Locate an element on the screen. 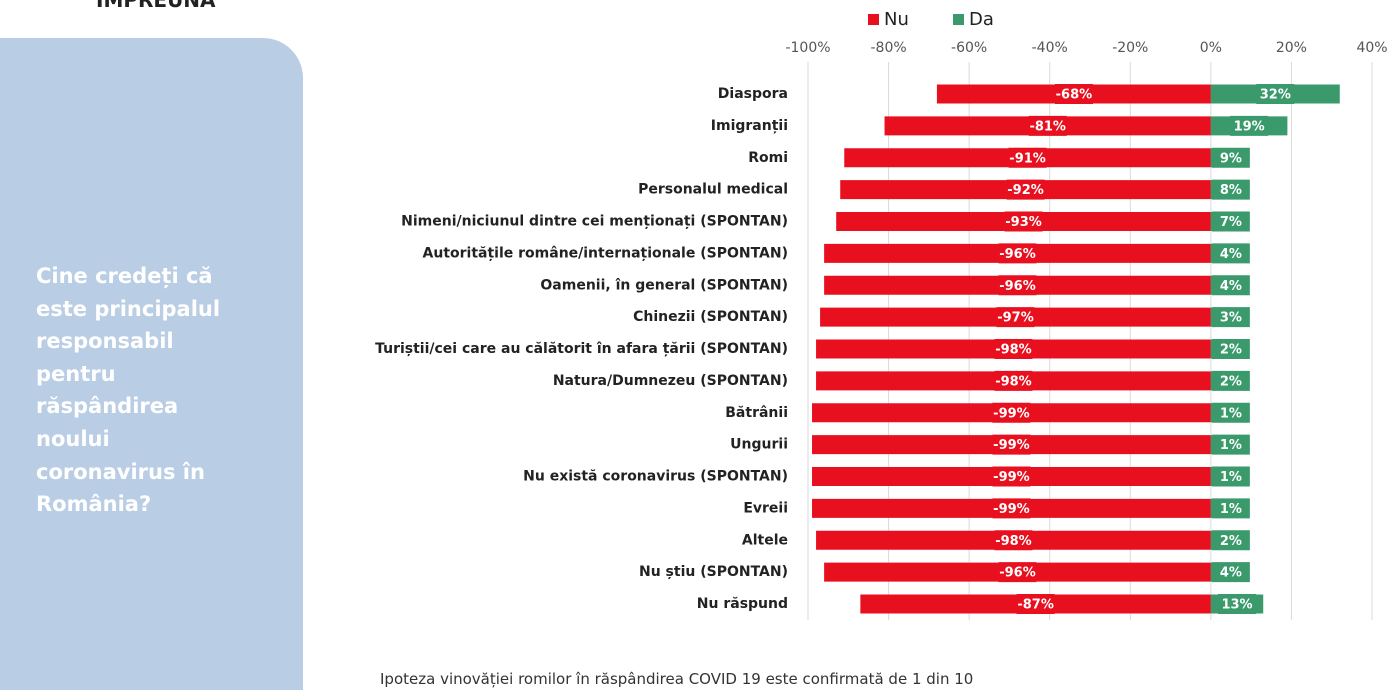  category-label: Imigranții is located at coordinates (749, 126).